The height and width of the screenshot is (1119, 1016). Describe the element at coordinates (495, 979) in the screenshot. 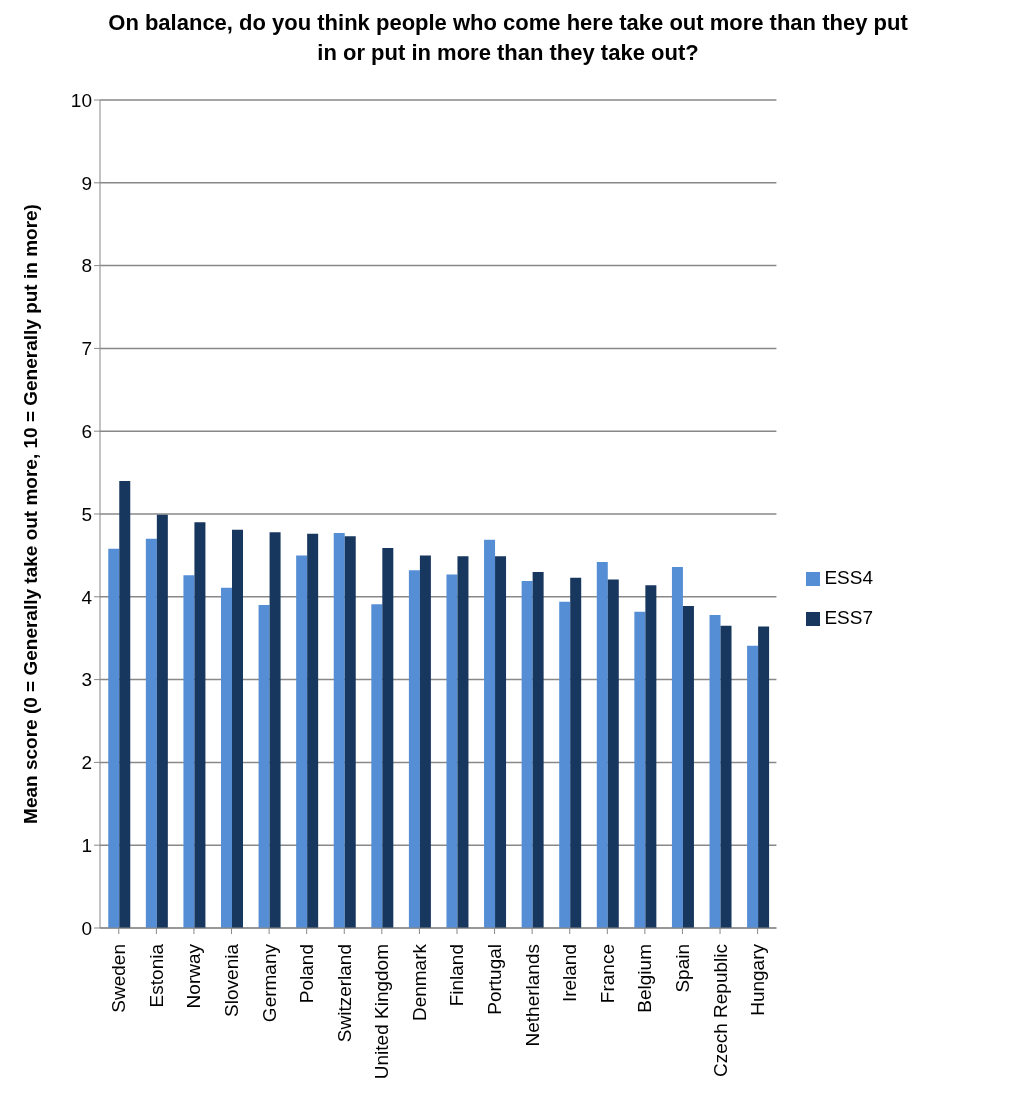

I see `x-tick-label: Portugal` at that location.